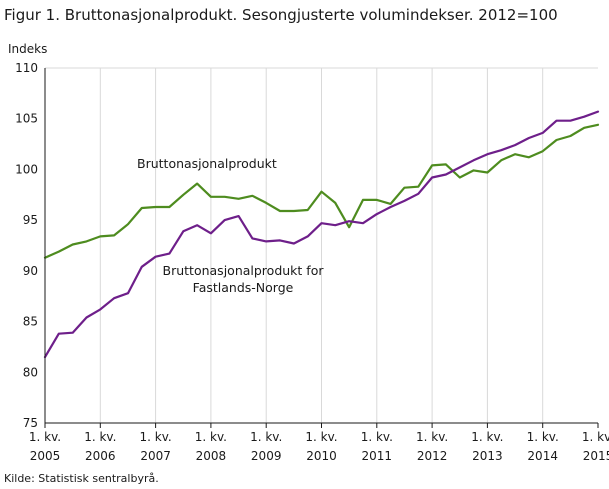 This screenshot has width=609, height=489. Describe the element at coordinates (596, 456) in the screenshot. I see `x-tick-label-year: 2015` at that location.